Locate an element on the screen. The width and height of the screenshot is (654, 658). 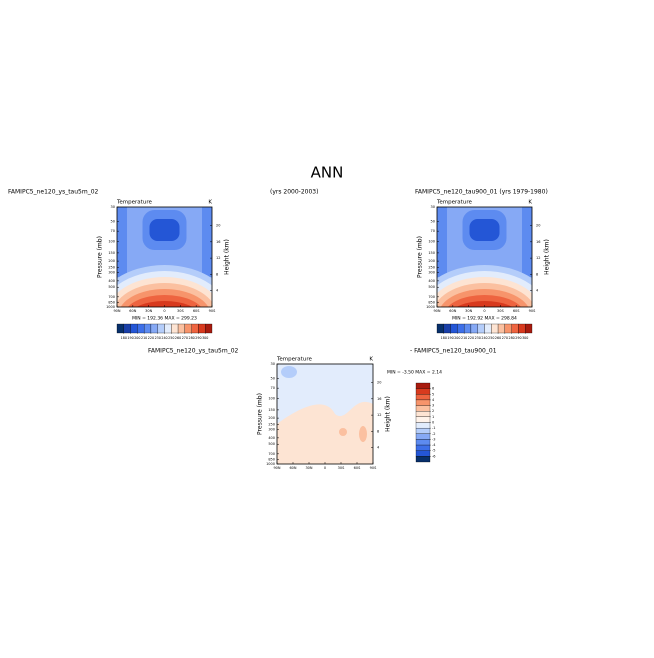
colorbar-label: -1 is located at coordinates (434, 428).